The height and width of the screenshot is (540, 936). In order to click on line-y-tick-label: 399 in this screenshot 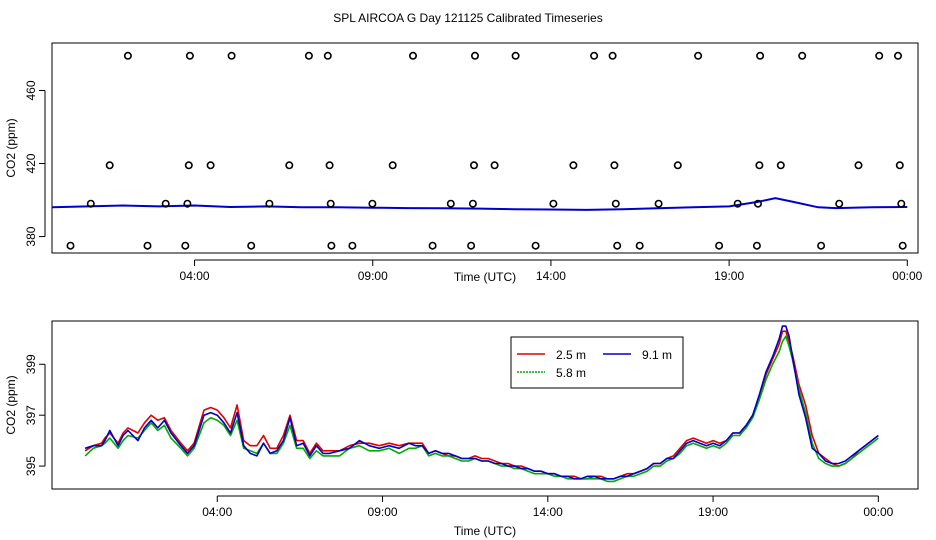, I will do `click(31, 364)`.